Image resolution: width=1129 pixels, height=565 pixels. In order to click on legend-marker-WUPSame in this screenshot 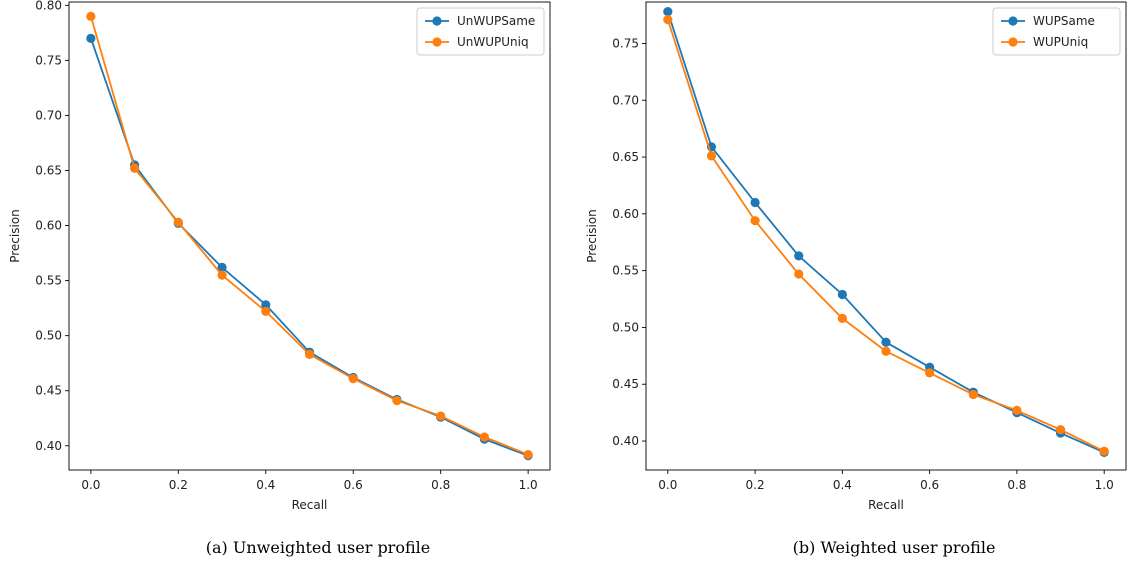, I will do `click(1013, 21)`.